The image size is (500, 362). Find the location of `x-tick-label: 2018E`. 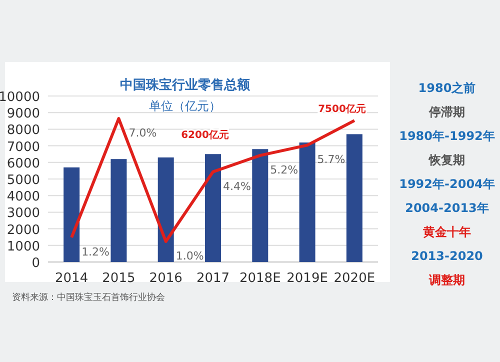

x-tick-label: 2018E is located at coordinates (260, 278).